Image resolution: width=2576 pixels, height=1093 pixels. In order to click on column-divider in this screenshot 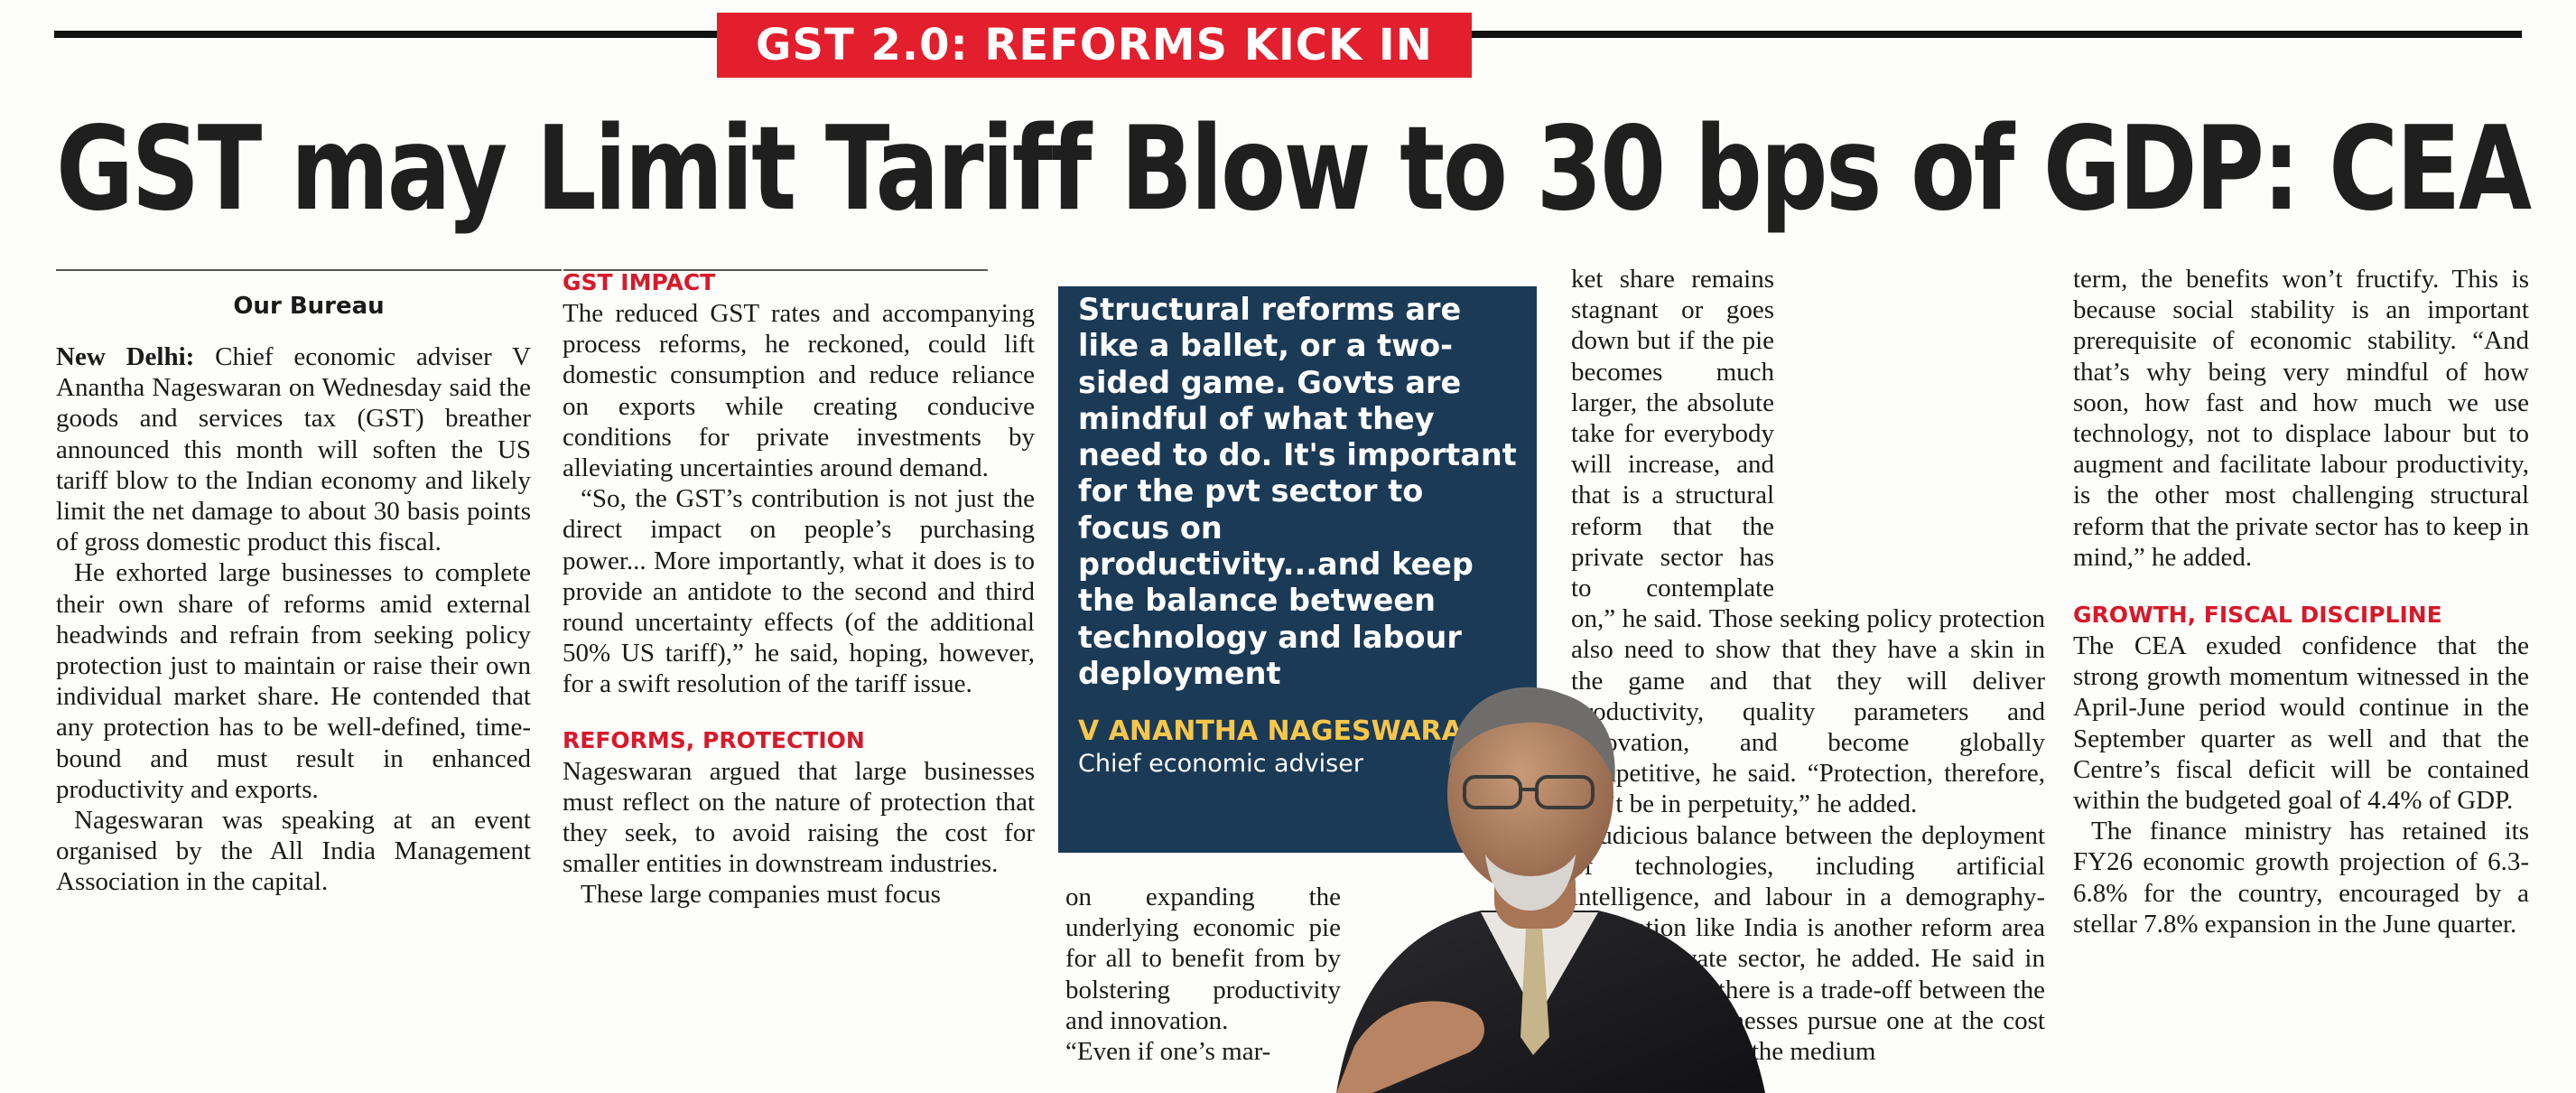, I will do `click(775, 270)`.